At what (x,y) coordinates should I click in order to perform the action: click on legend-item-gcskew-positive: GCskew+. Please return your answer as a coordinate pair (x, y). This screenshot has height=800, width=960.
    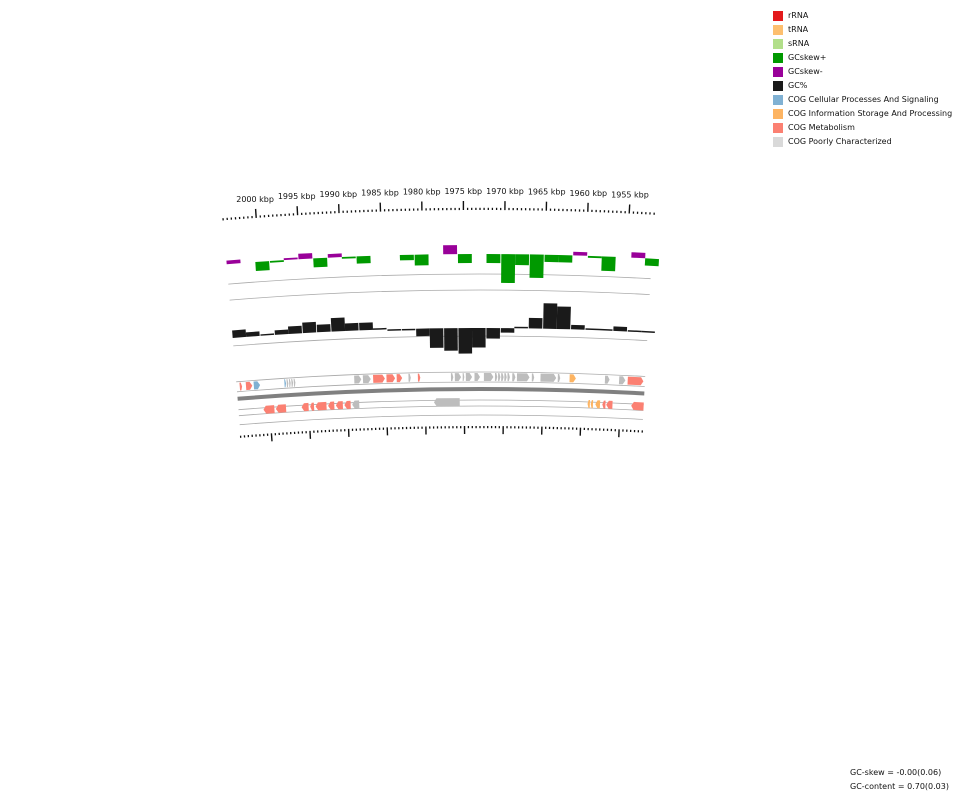
    Looking at the image, I should click on (866, 58).